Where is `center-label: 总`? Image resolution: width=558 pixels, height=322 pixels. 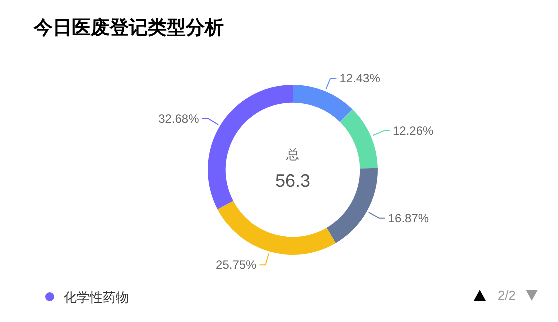 center-label: 总 is located at coordinates (293, 154).